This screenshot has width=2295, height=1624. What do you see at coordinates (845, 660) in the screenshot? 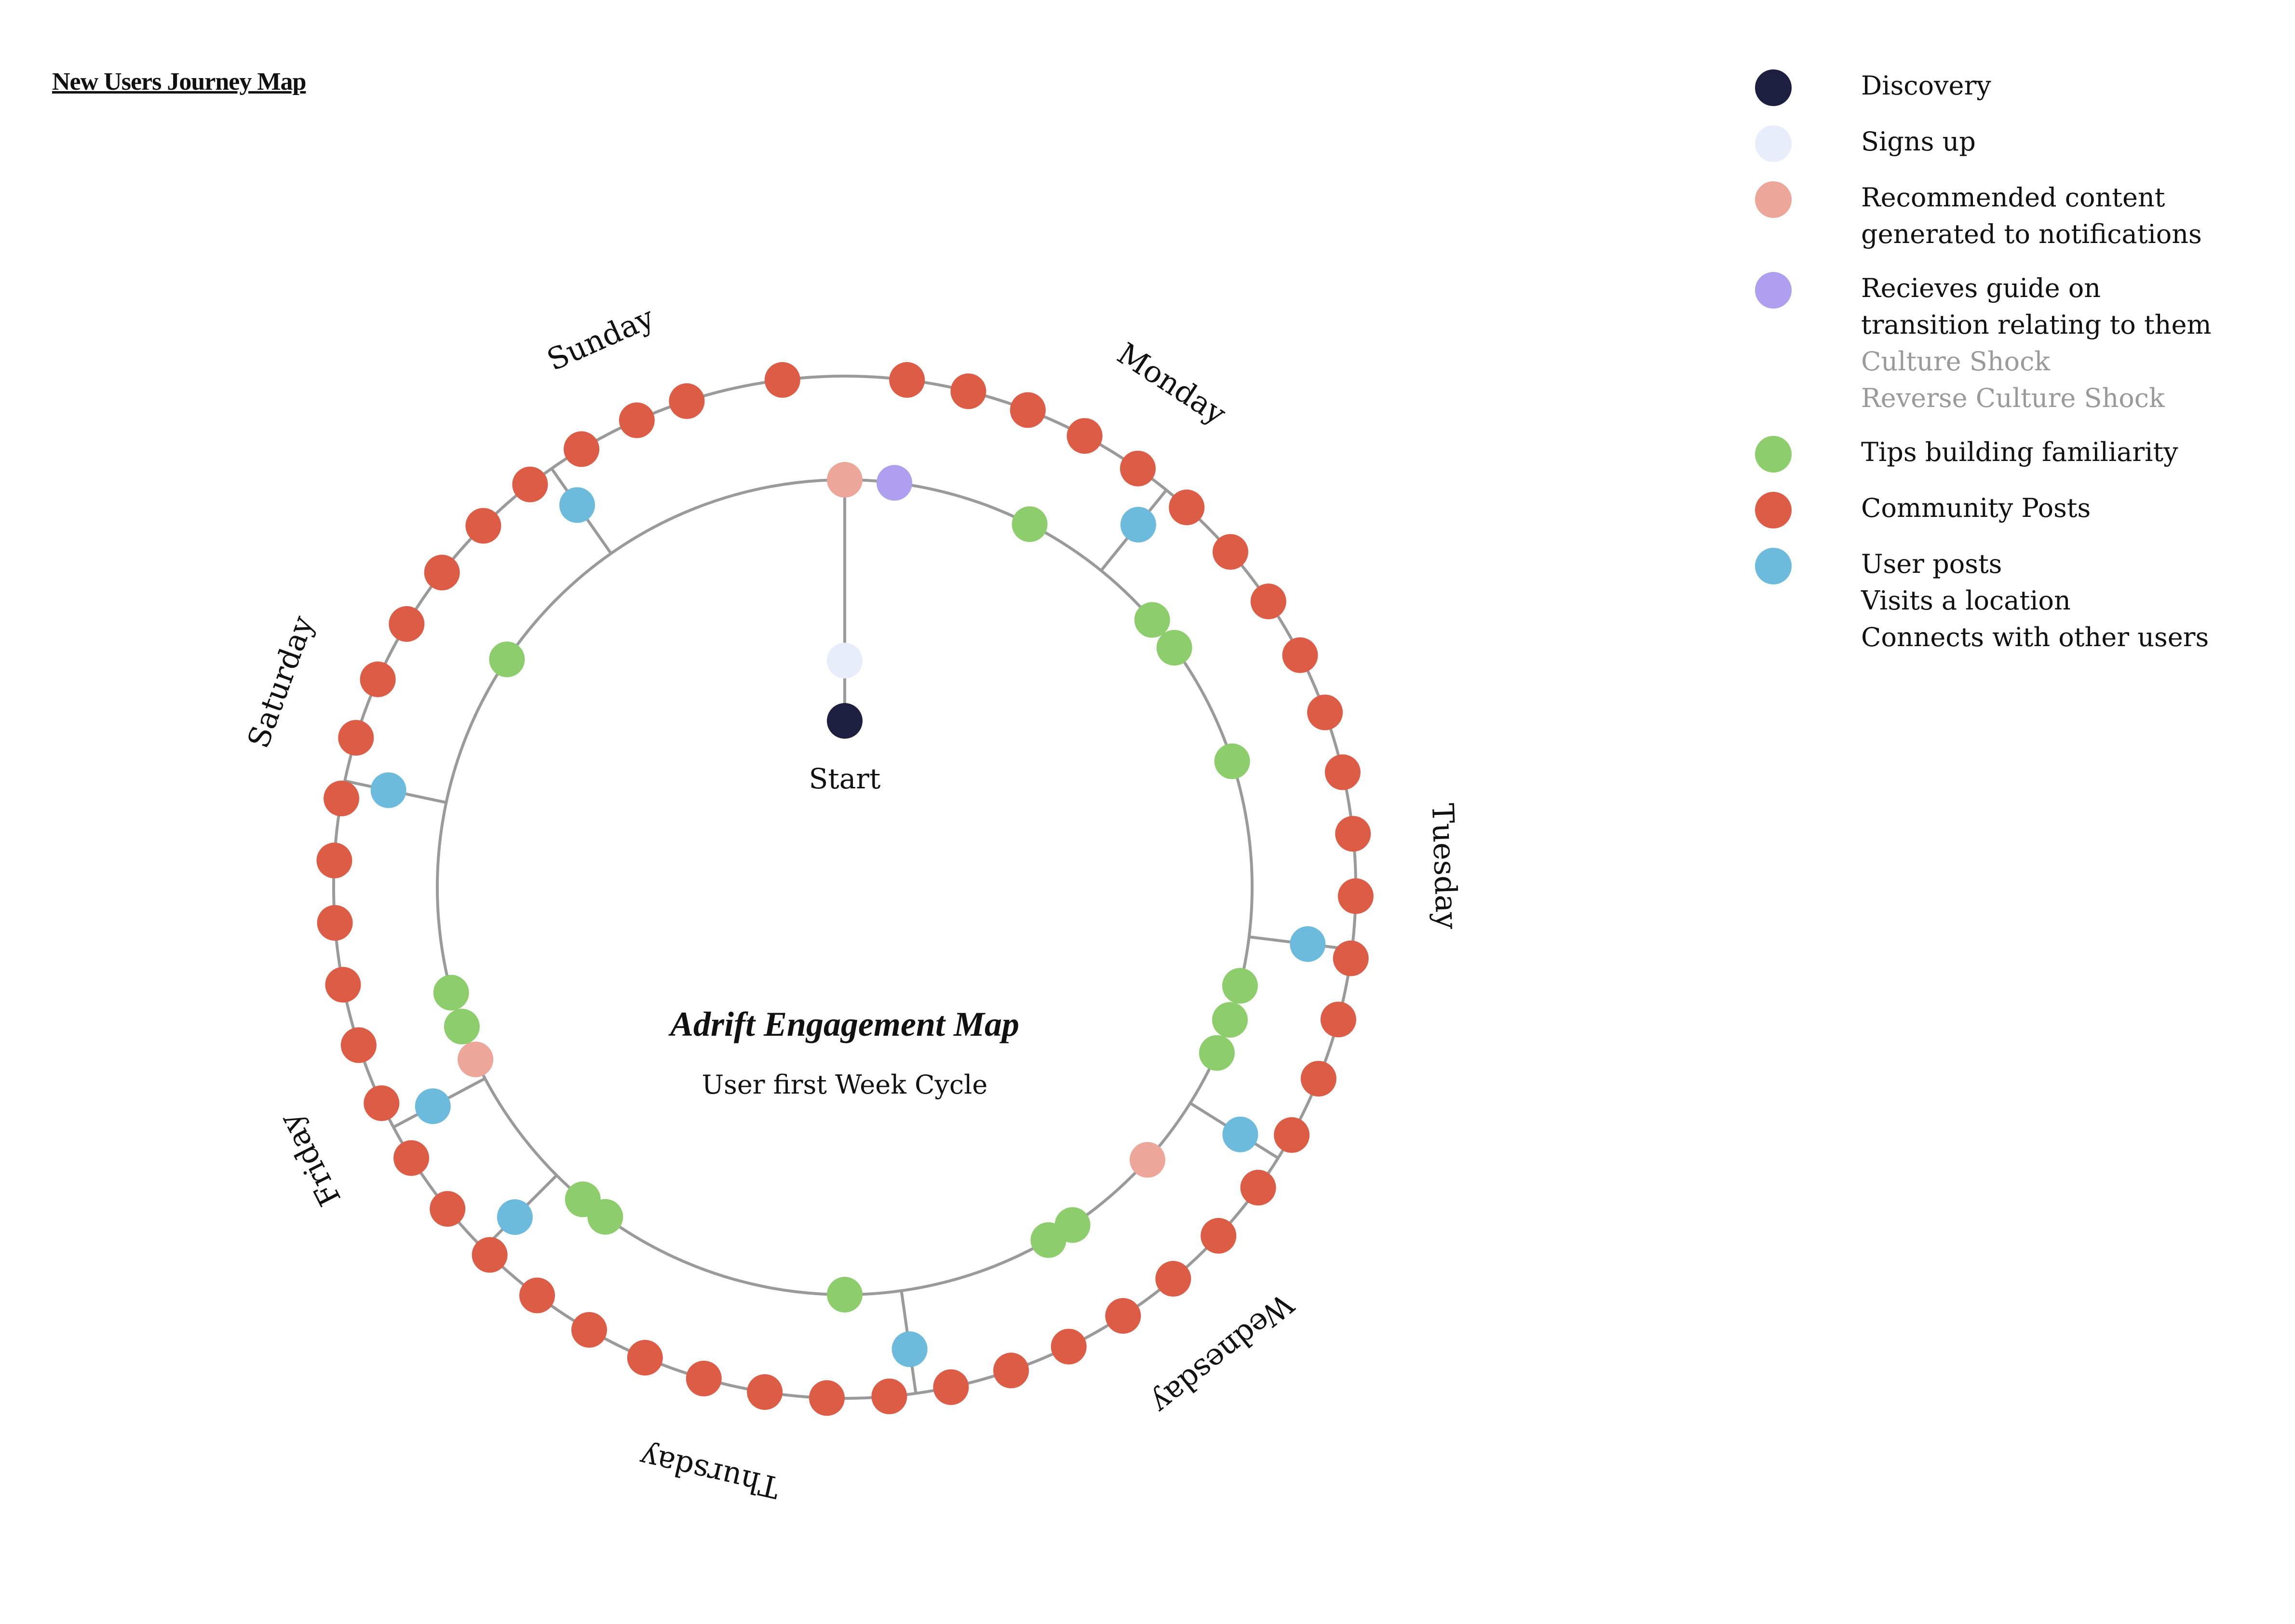
I see `signup-dot` at bounding box center [845, 660].